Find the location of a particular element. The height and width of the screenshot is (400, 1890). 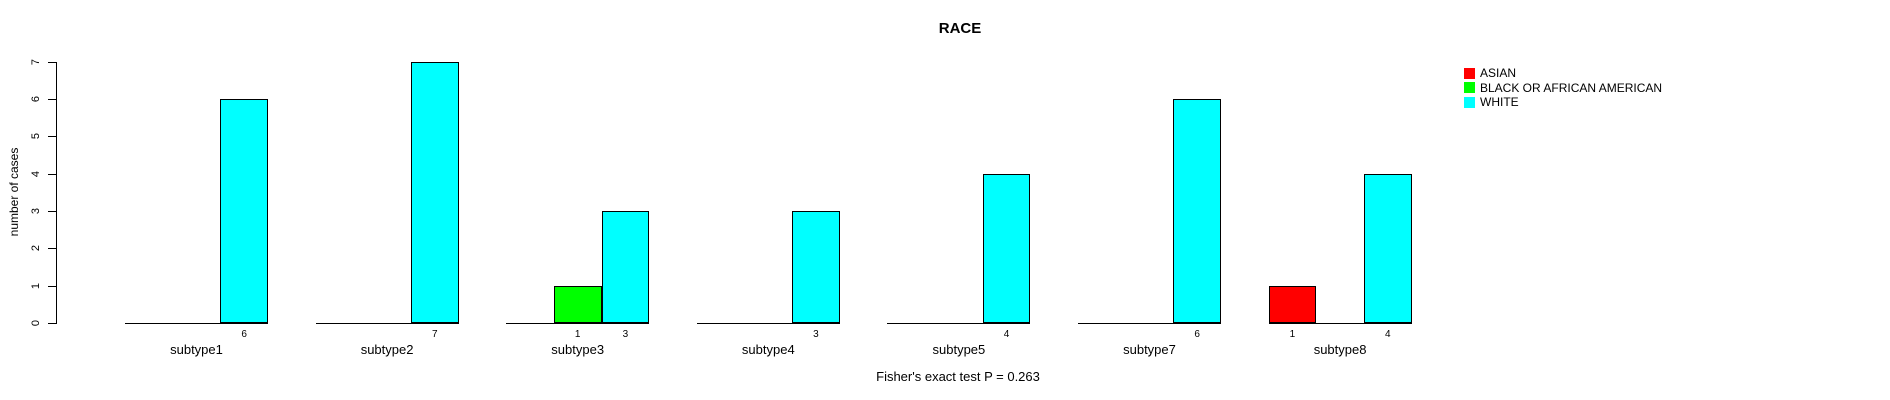

x-category-label: subtype4 is located at coordinates (768, 349).